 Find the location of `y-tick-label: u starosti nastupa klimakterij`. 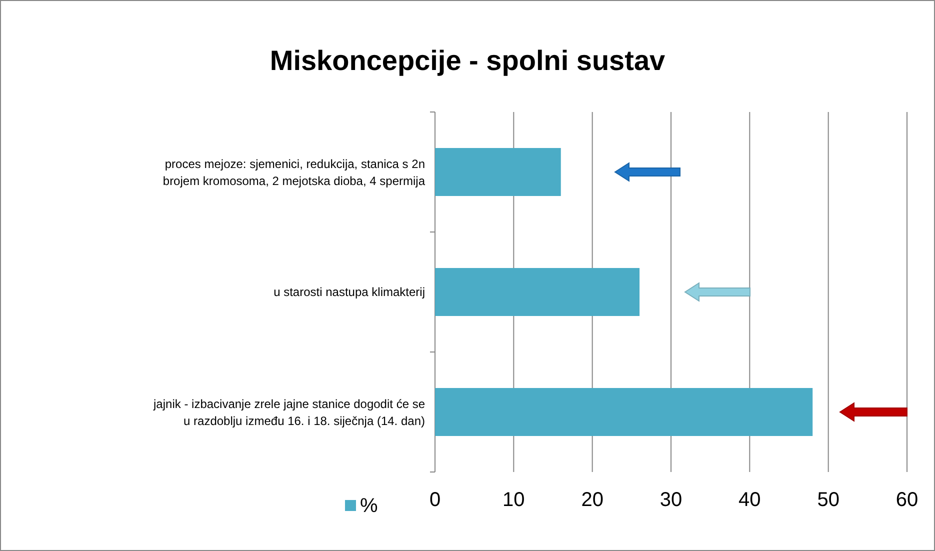

y-tick-label: u starosti nastupa klimakterij is located at coordinates (349, 292).